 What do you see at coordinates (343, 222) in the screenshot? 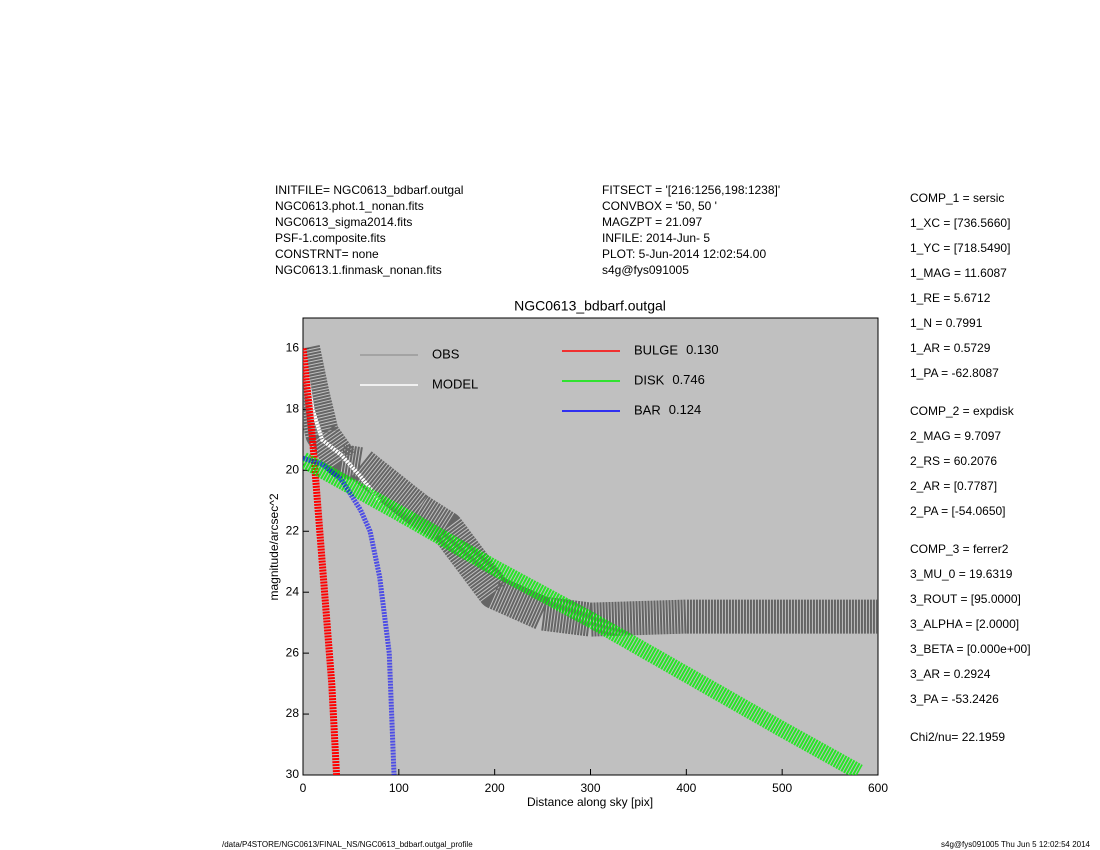
I see `header-line: NGC0613_sigma2014.fits` at bounding box center [343, 222].